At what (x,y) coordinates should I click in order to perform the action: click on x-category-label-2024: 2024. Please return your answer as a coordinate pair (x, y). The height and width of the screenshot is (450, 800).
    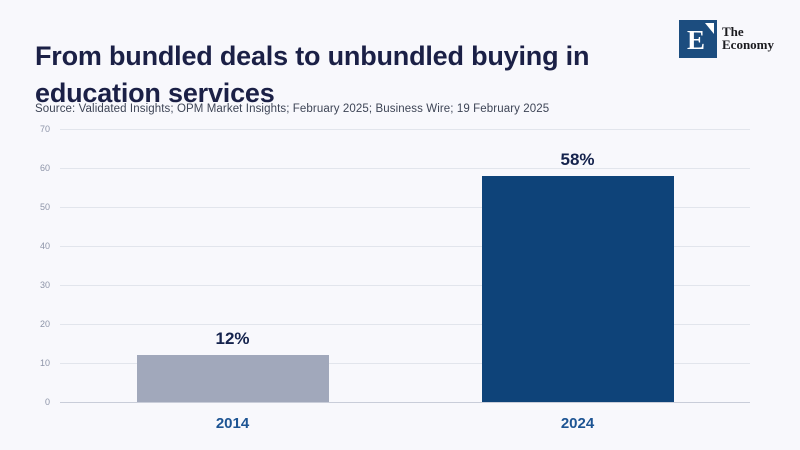
    Looking at the image, I should click on (577, 423).